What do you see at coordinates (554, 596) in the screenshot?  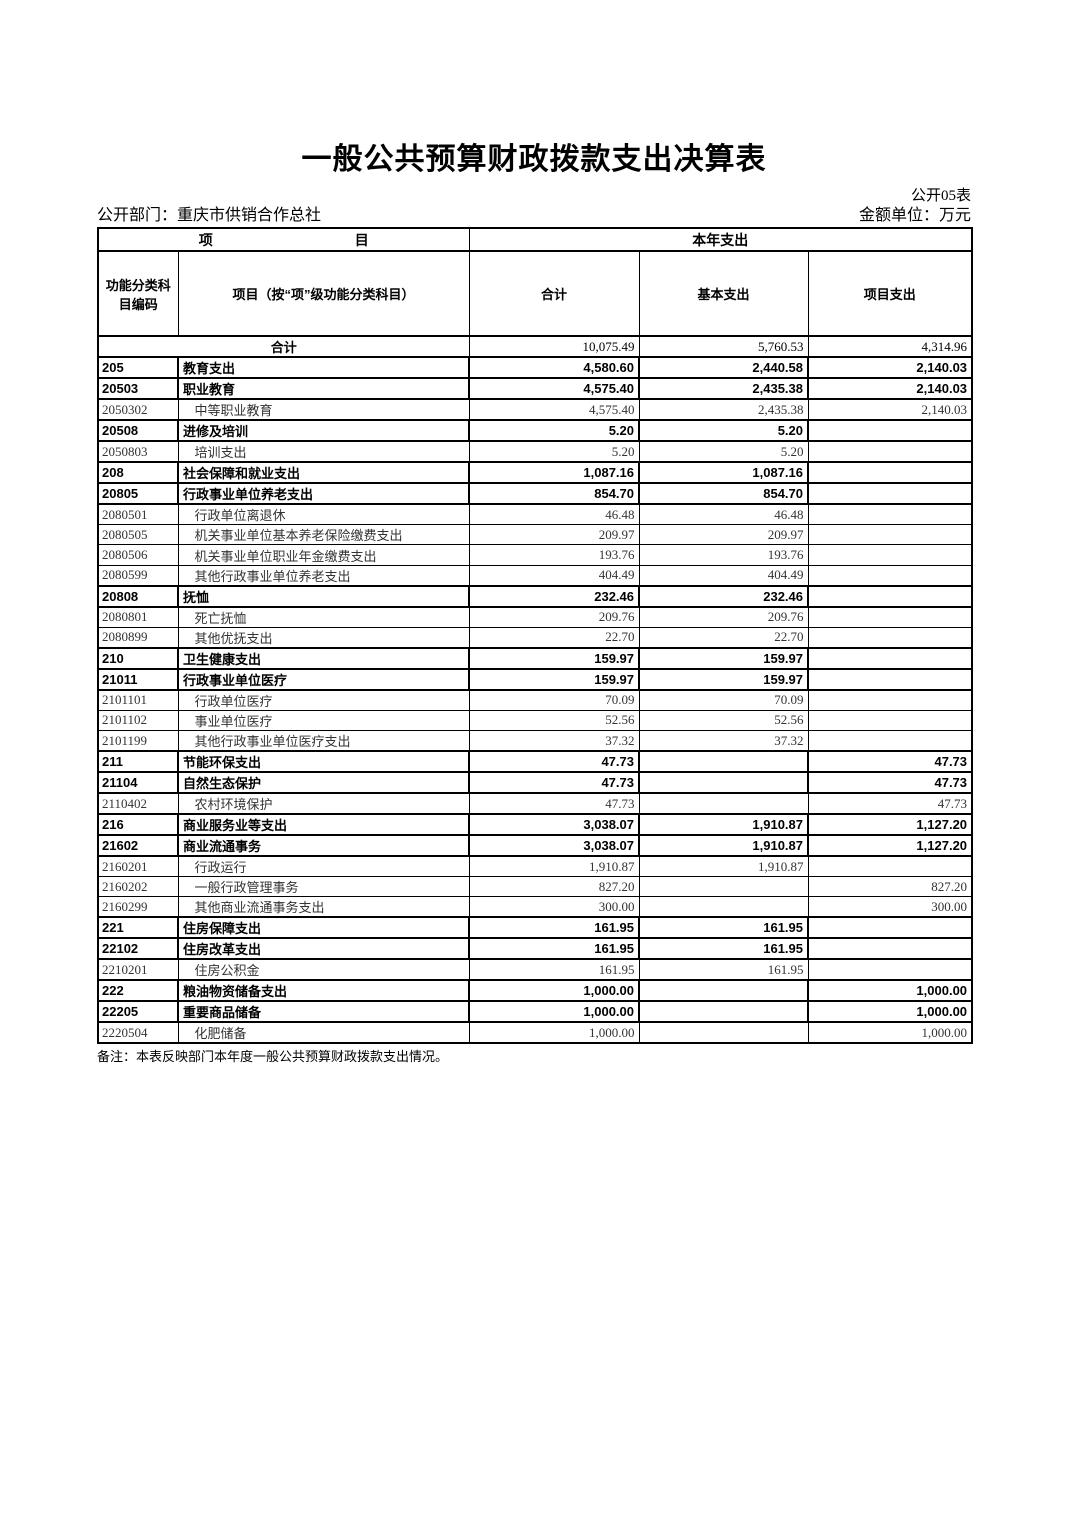 I see `row-total-cell: 232.46` at bounding box center [554, 596].